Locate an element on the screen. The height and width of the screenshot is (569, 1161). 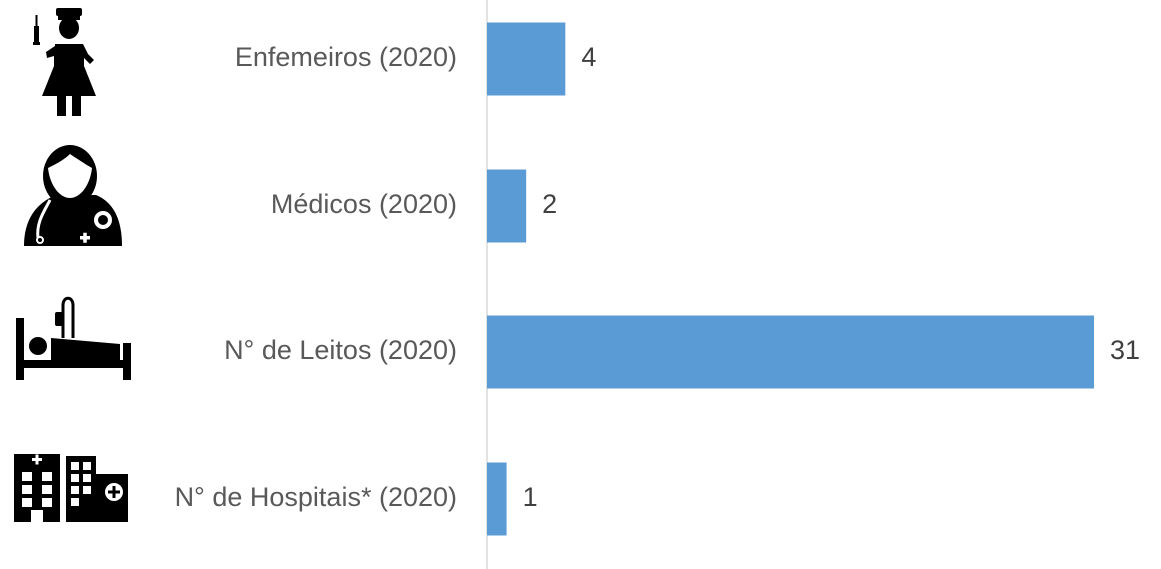
category-icons is located at coordinates (72, 265).